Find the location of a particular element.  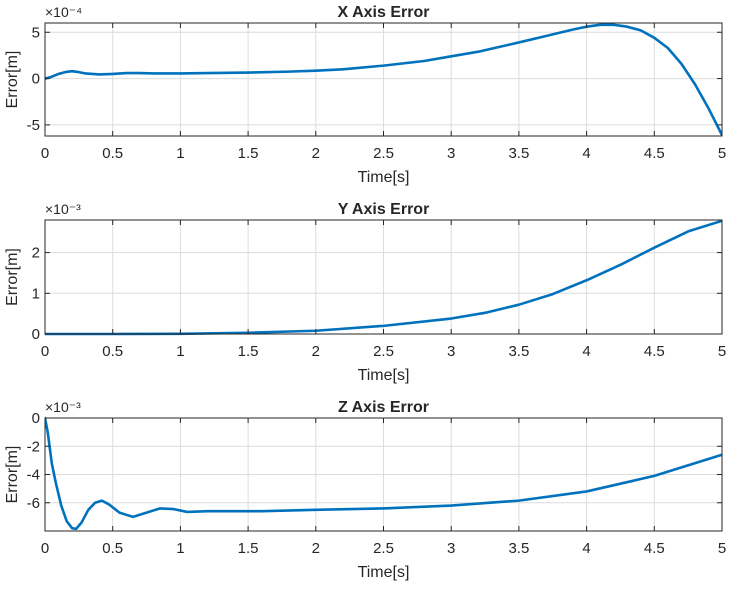

x-x-axis-label: Time[s] is located at coordinates (384, 177).